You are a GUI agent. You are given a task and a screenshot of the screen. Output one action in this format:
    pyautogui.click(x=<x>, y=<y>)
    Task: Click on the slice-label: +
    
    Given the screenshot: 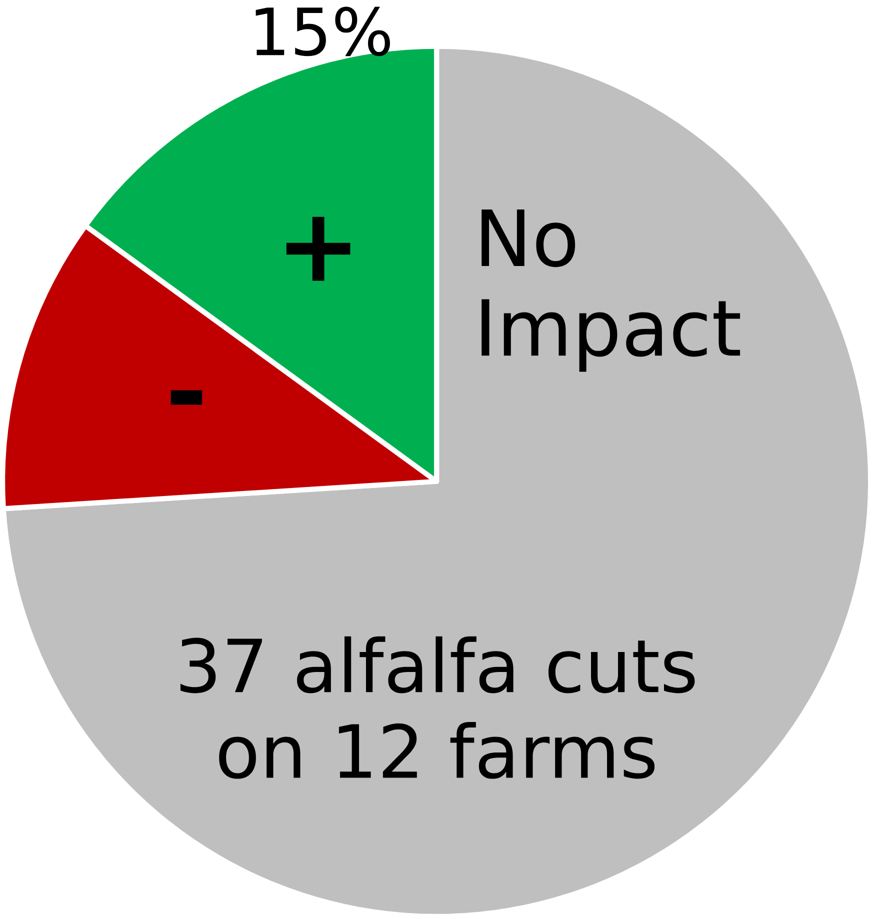 What is the action you would take?
    pyautogui.click(x=318, y=248)
    